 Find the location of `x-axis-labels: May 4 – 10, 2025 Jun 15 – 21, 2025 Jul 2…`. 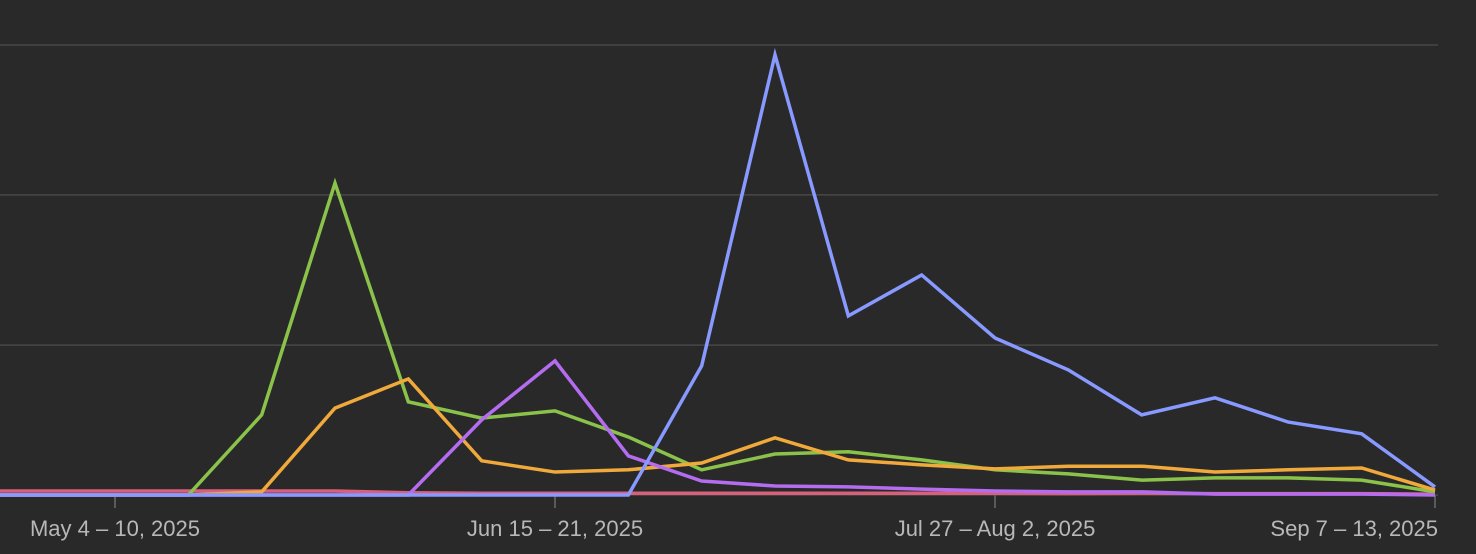

x-axis-labels: May 4 – 10, 2025 Jun 15 – 21, 2025 Jul 2… is located at coordinates (734, 528).